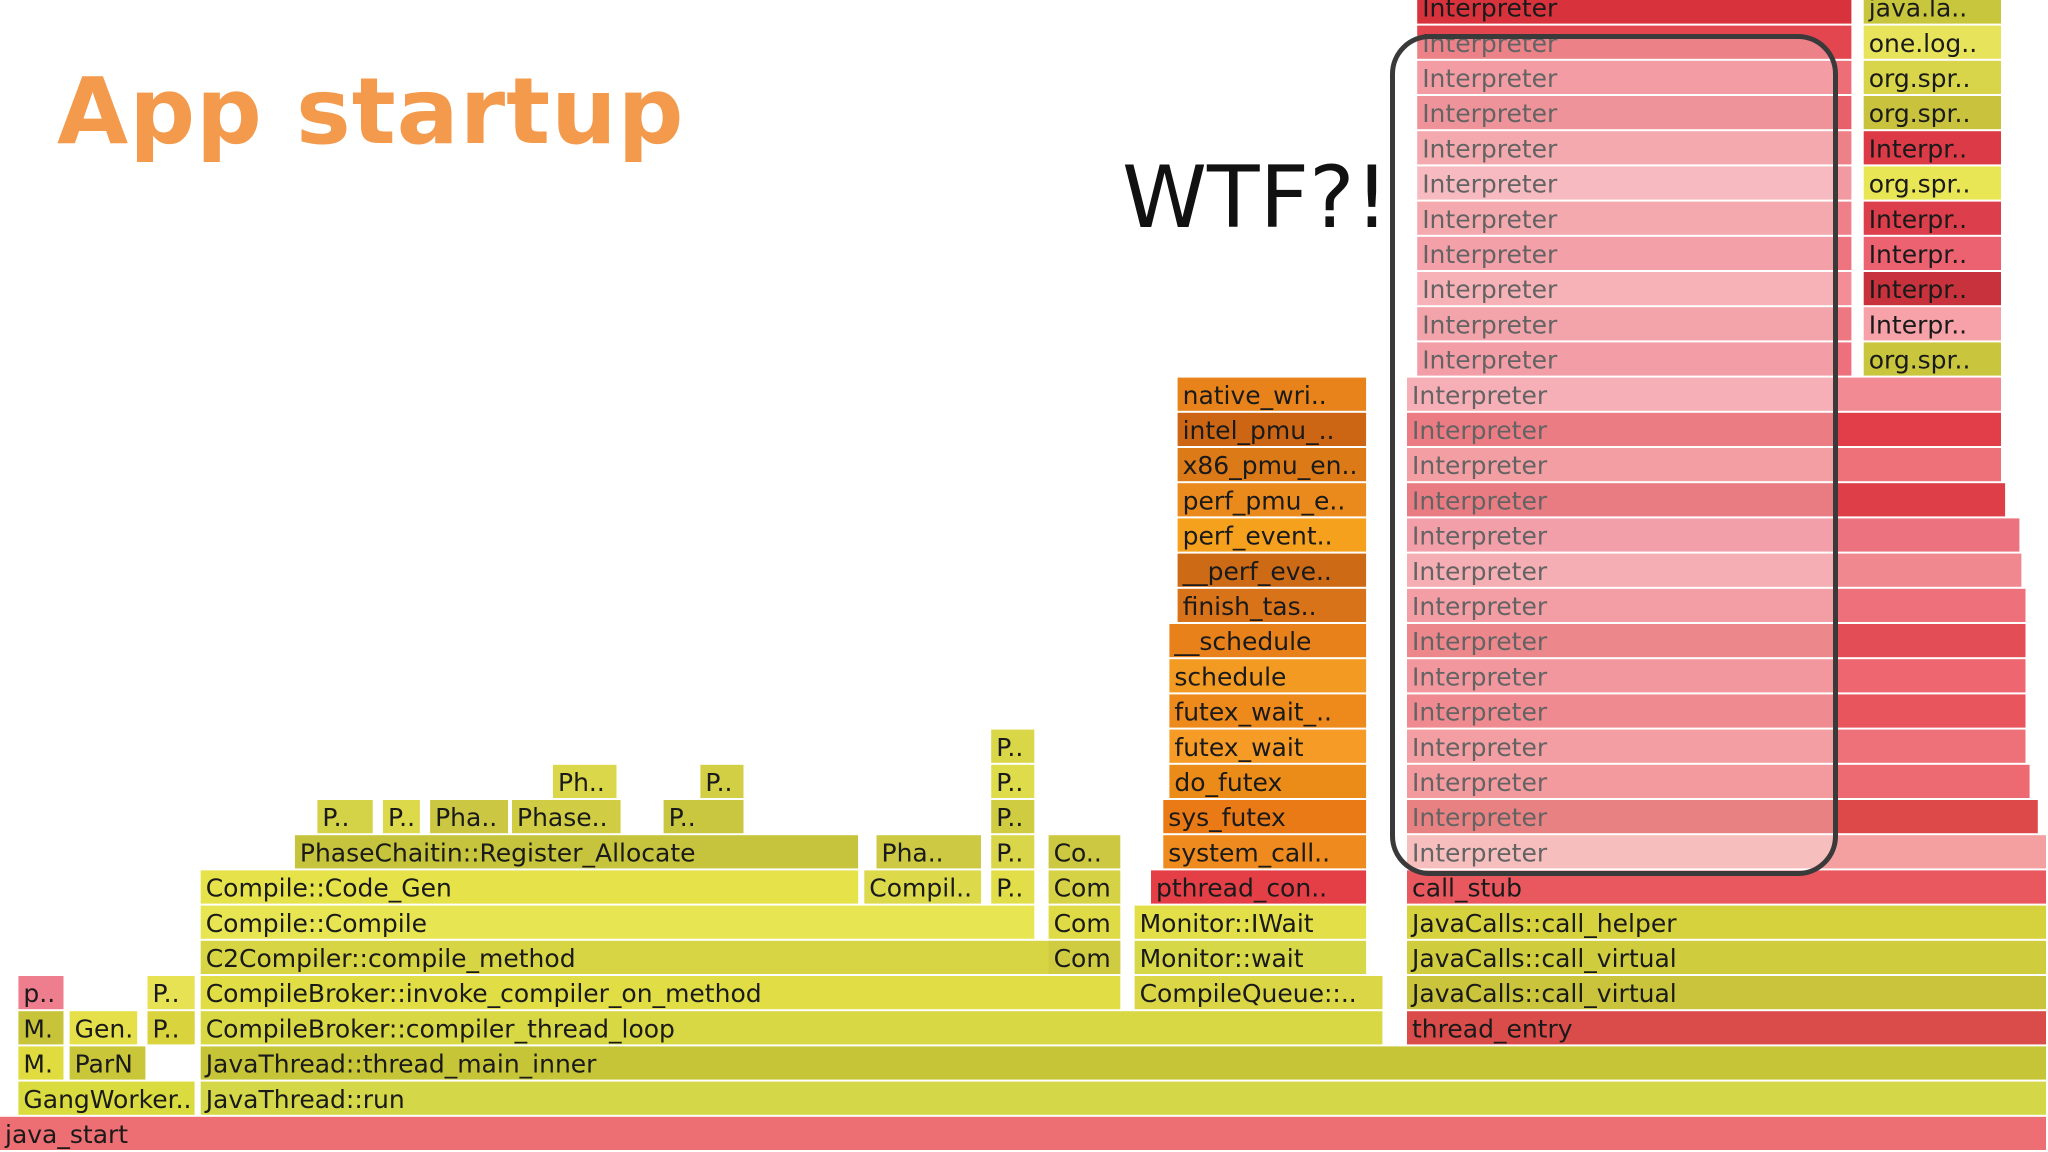  I want to click on flame-frame: native_wri.., so click(1272, 394).